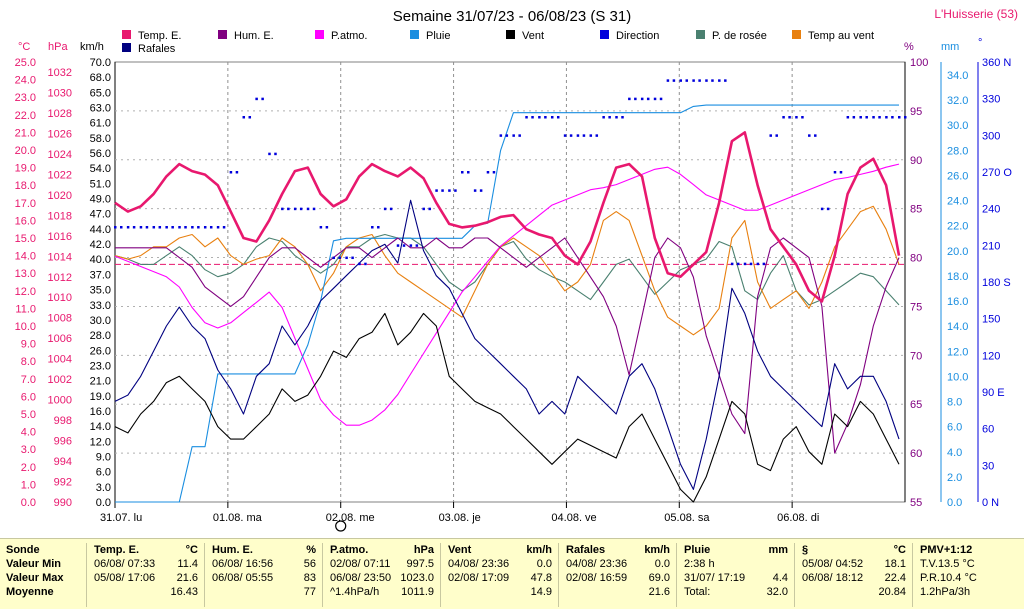 This screenshot has height=609, width=1024. What do you see at coordinates (841, 36) in the screenshot?
I see `legend-label: Temp au vent` at bounding box center [841, 36].